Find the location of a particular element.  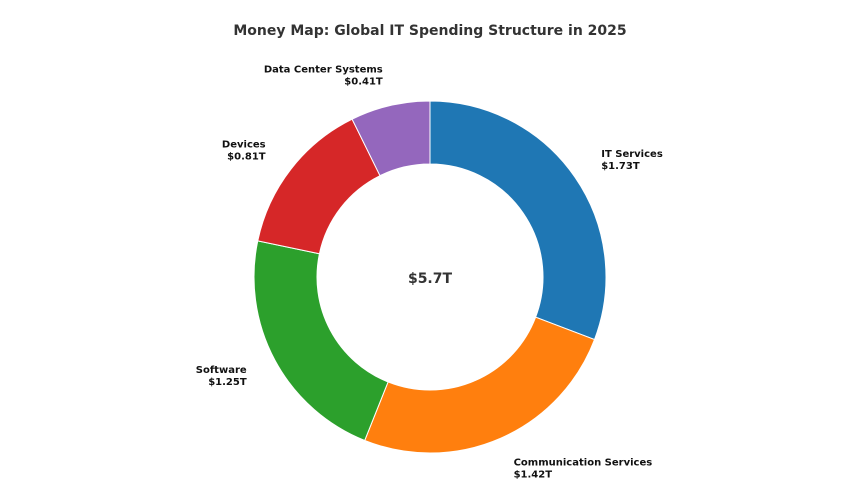

center-total-label: $5.7T is located at coordinates (430, 279).